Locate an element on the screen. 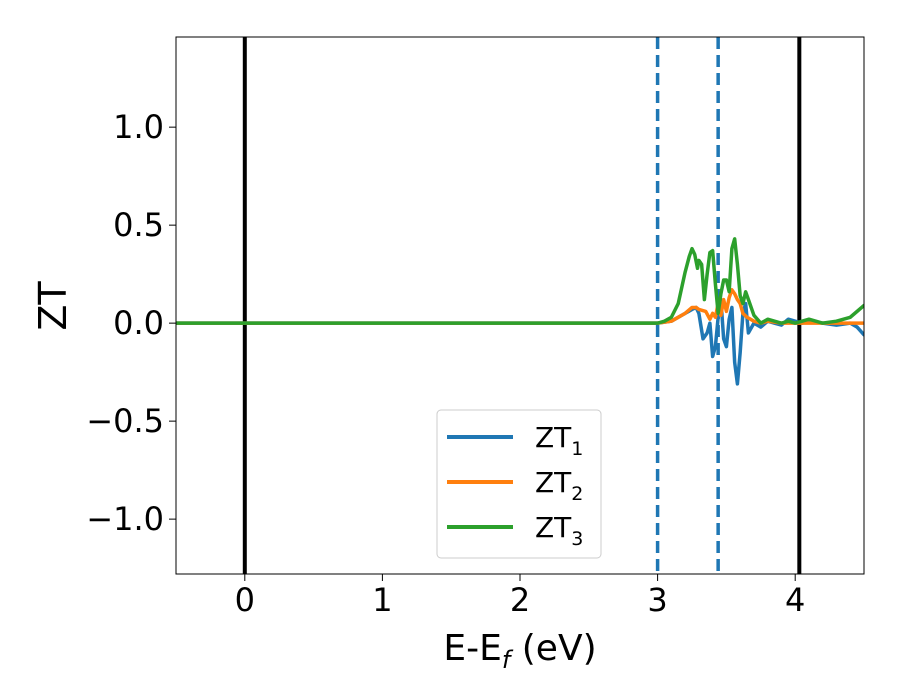  legend-label-zt3: ZT3 is located at coordinates (559, 530).